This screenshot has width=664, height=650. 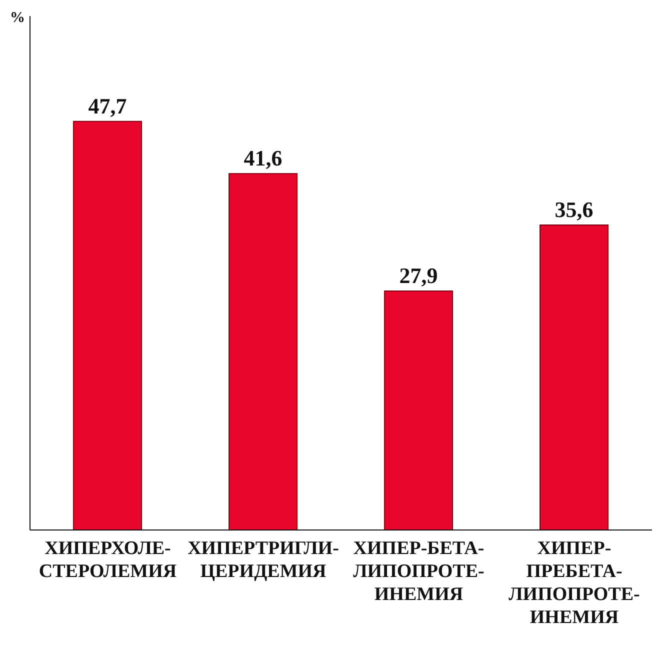 What do you see at coordinates (107, 105) in the screenshot?
I see `data-label: 47,7` at bounding box center [107, 105].